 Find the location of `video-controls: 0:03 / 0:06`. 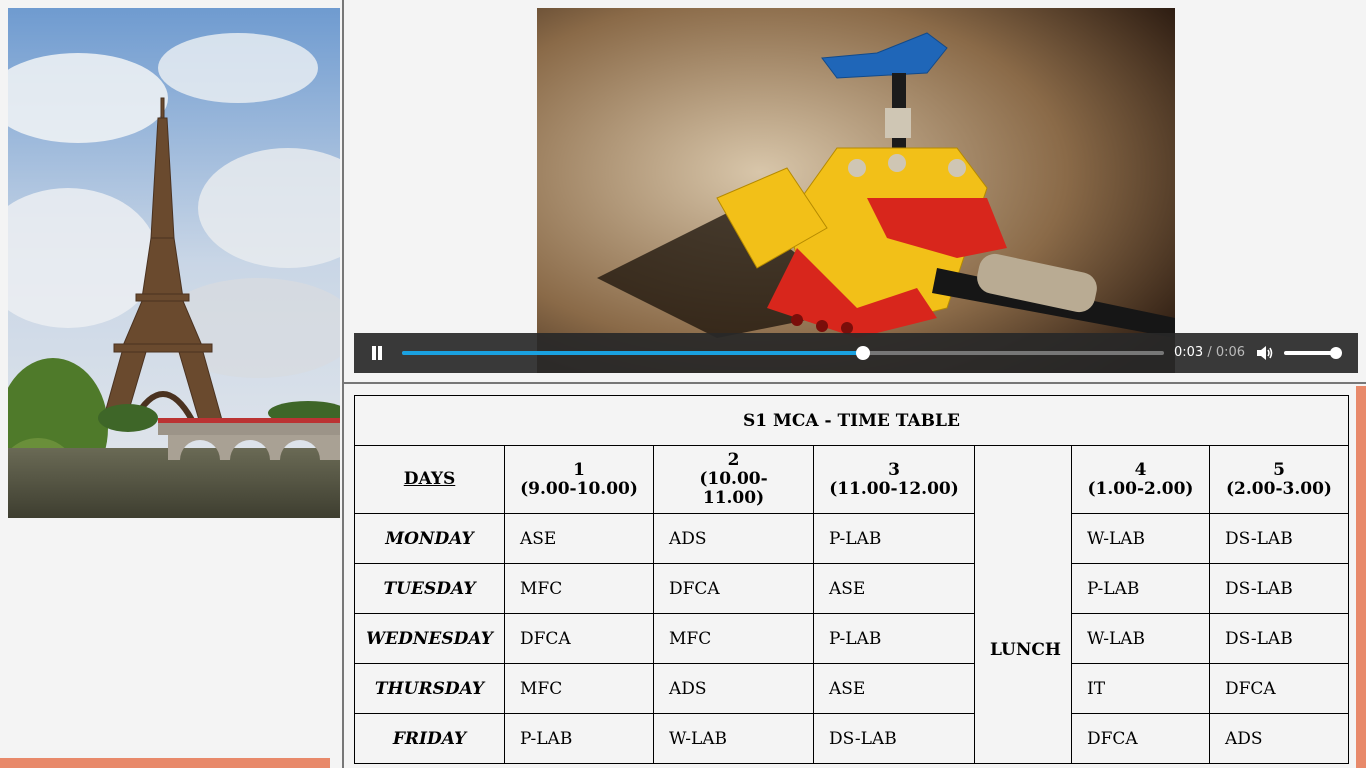

video-controls: 0:03 / 0:06 is located at coordinates (856, 353).